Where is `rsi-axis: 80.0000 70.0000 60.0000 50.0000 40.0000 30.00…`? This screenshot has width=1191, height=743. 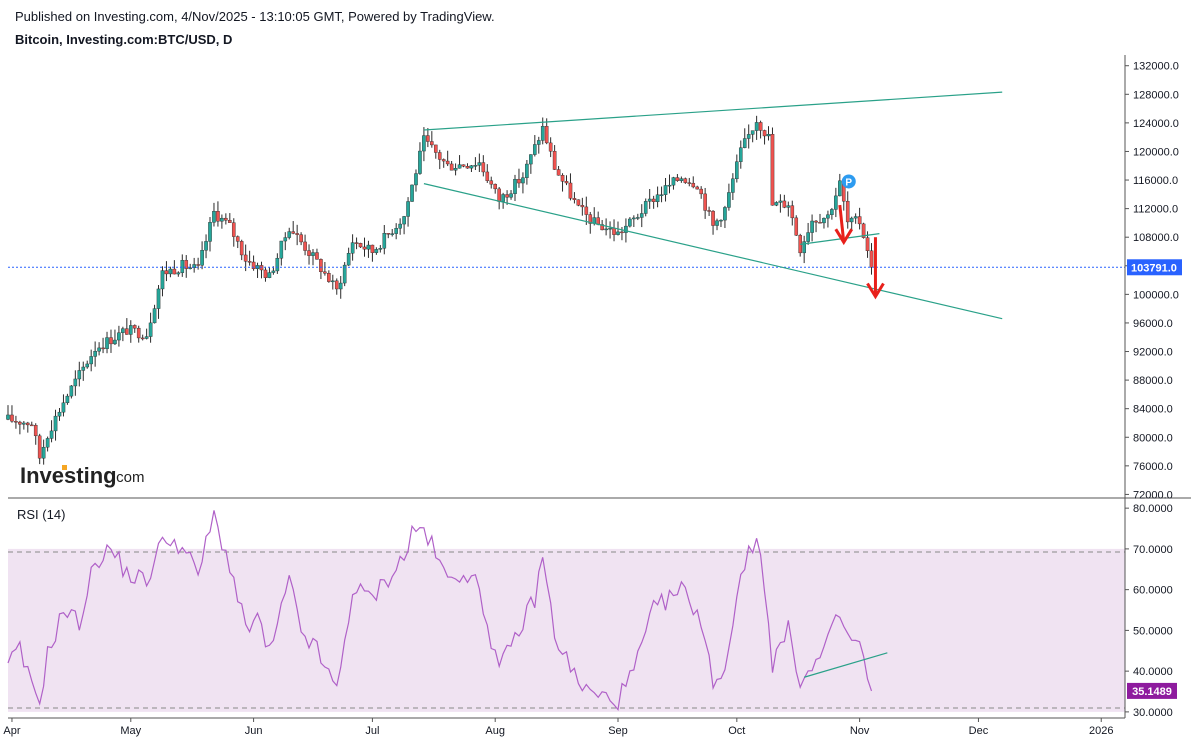
rsi-axis: 80.0000 70.0000 60.0000 50.0000 40.0000 30.00… is located at coordinates (1151, 611).